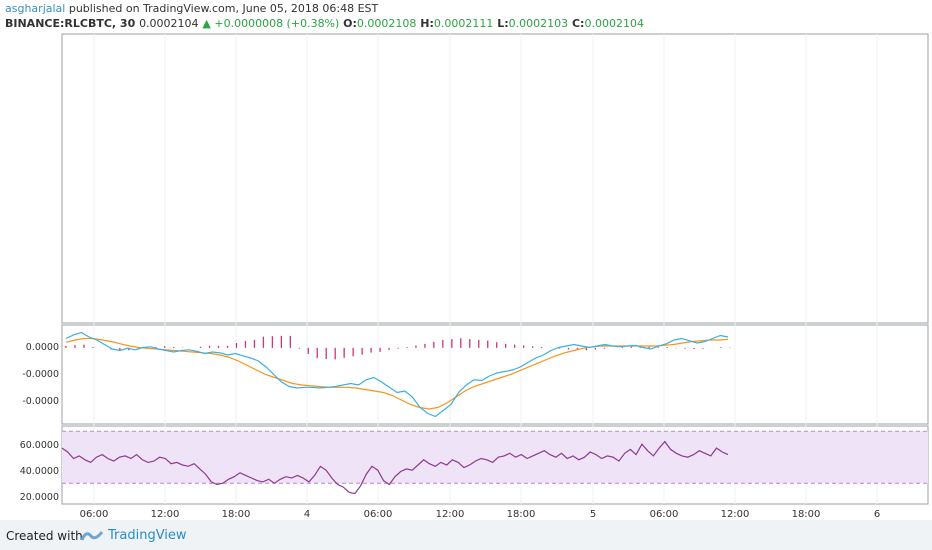 This screenshot has height=550, width=932. What do you see at coordinates (307, 514) in the screenshot?
I see `time-tick-label: 4` at bounding box center [307, 514].